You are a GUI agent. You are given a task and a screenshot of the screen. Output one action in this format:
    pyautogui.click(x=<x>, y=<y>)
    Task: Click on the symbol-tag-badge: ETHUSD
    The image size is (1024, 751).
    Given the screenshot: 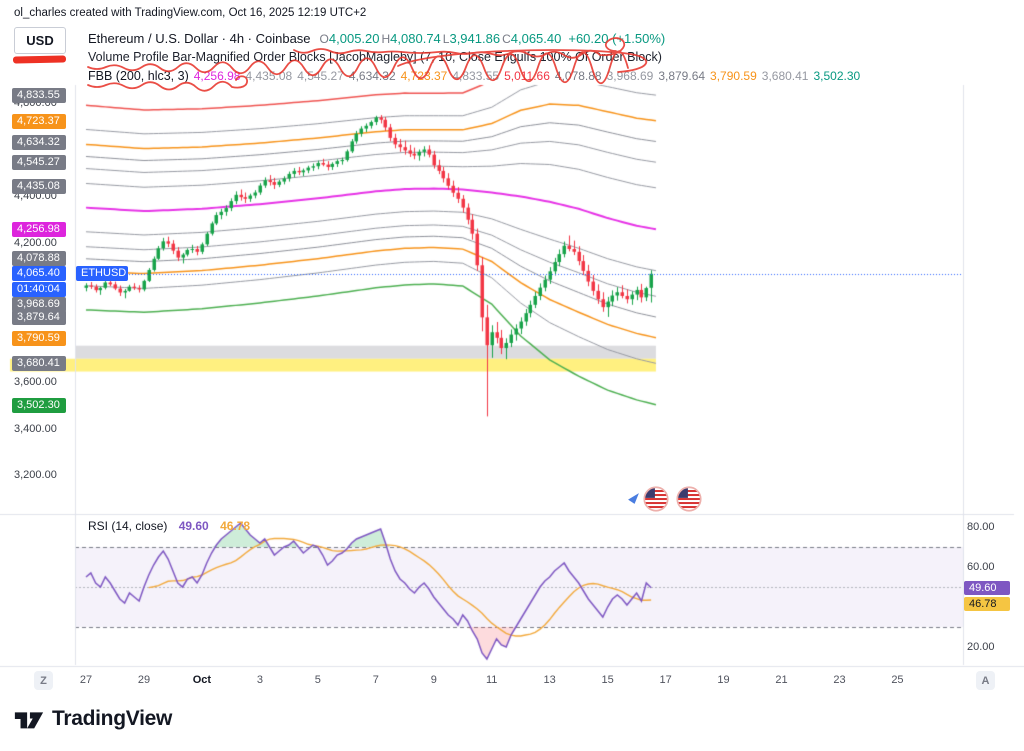 What is the action you would take?
    pyautogui.click(x=102, y=273)
    